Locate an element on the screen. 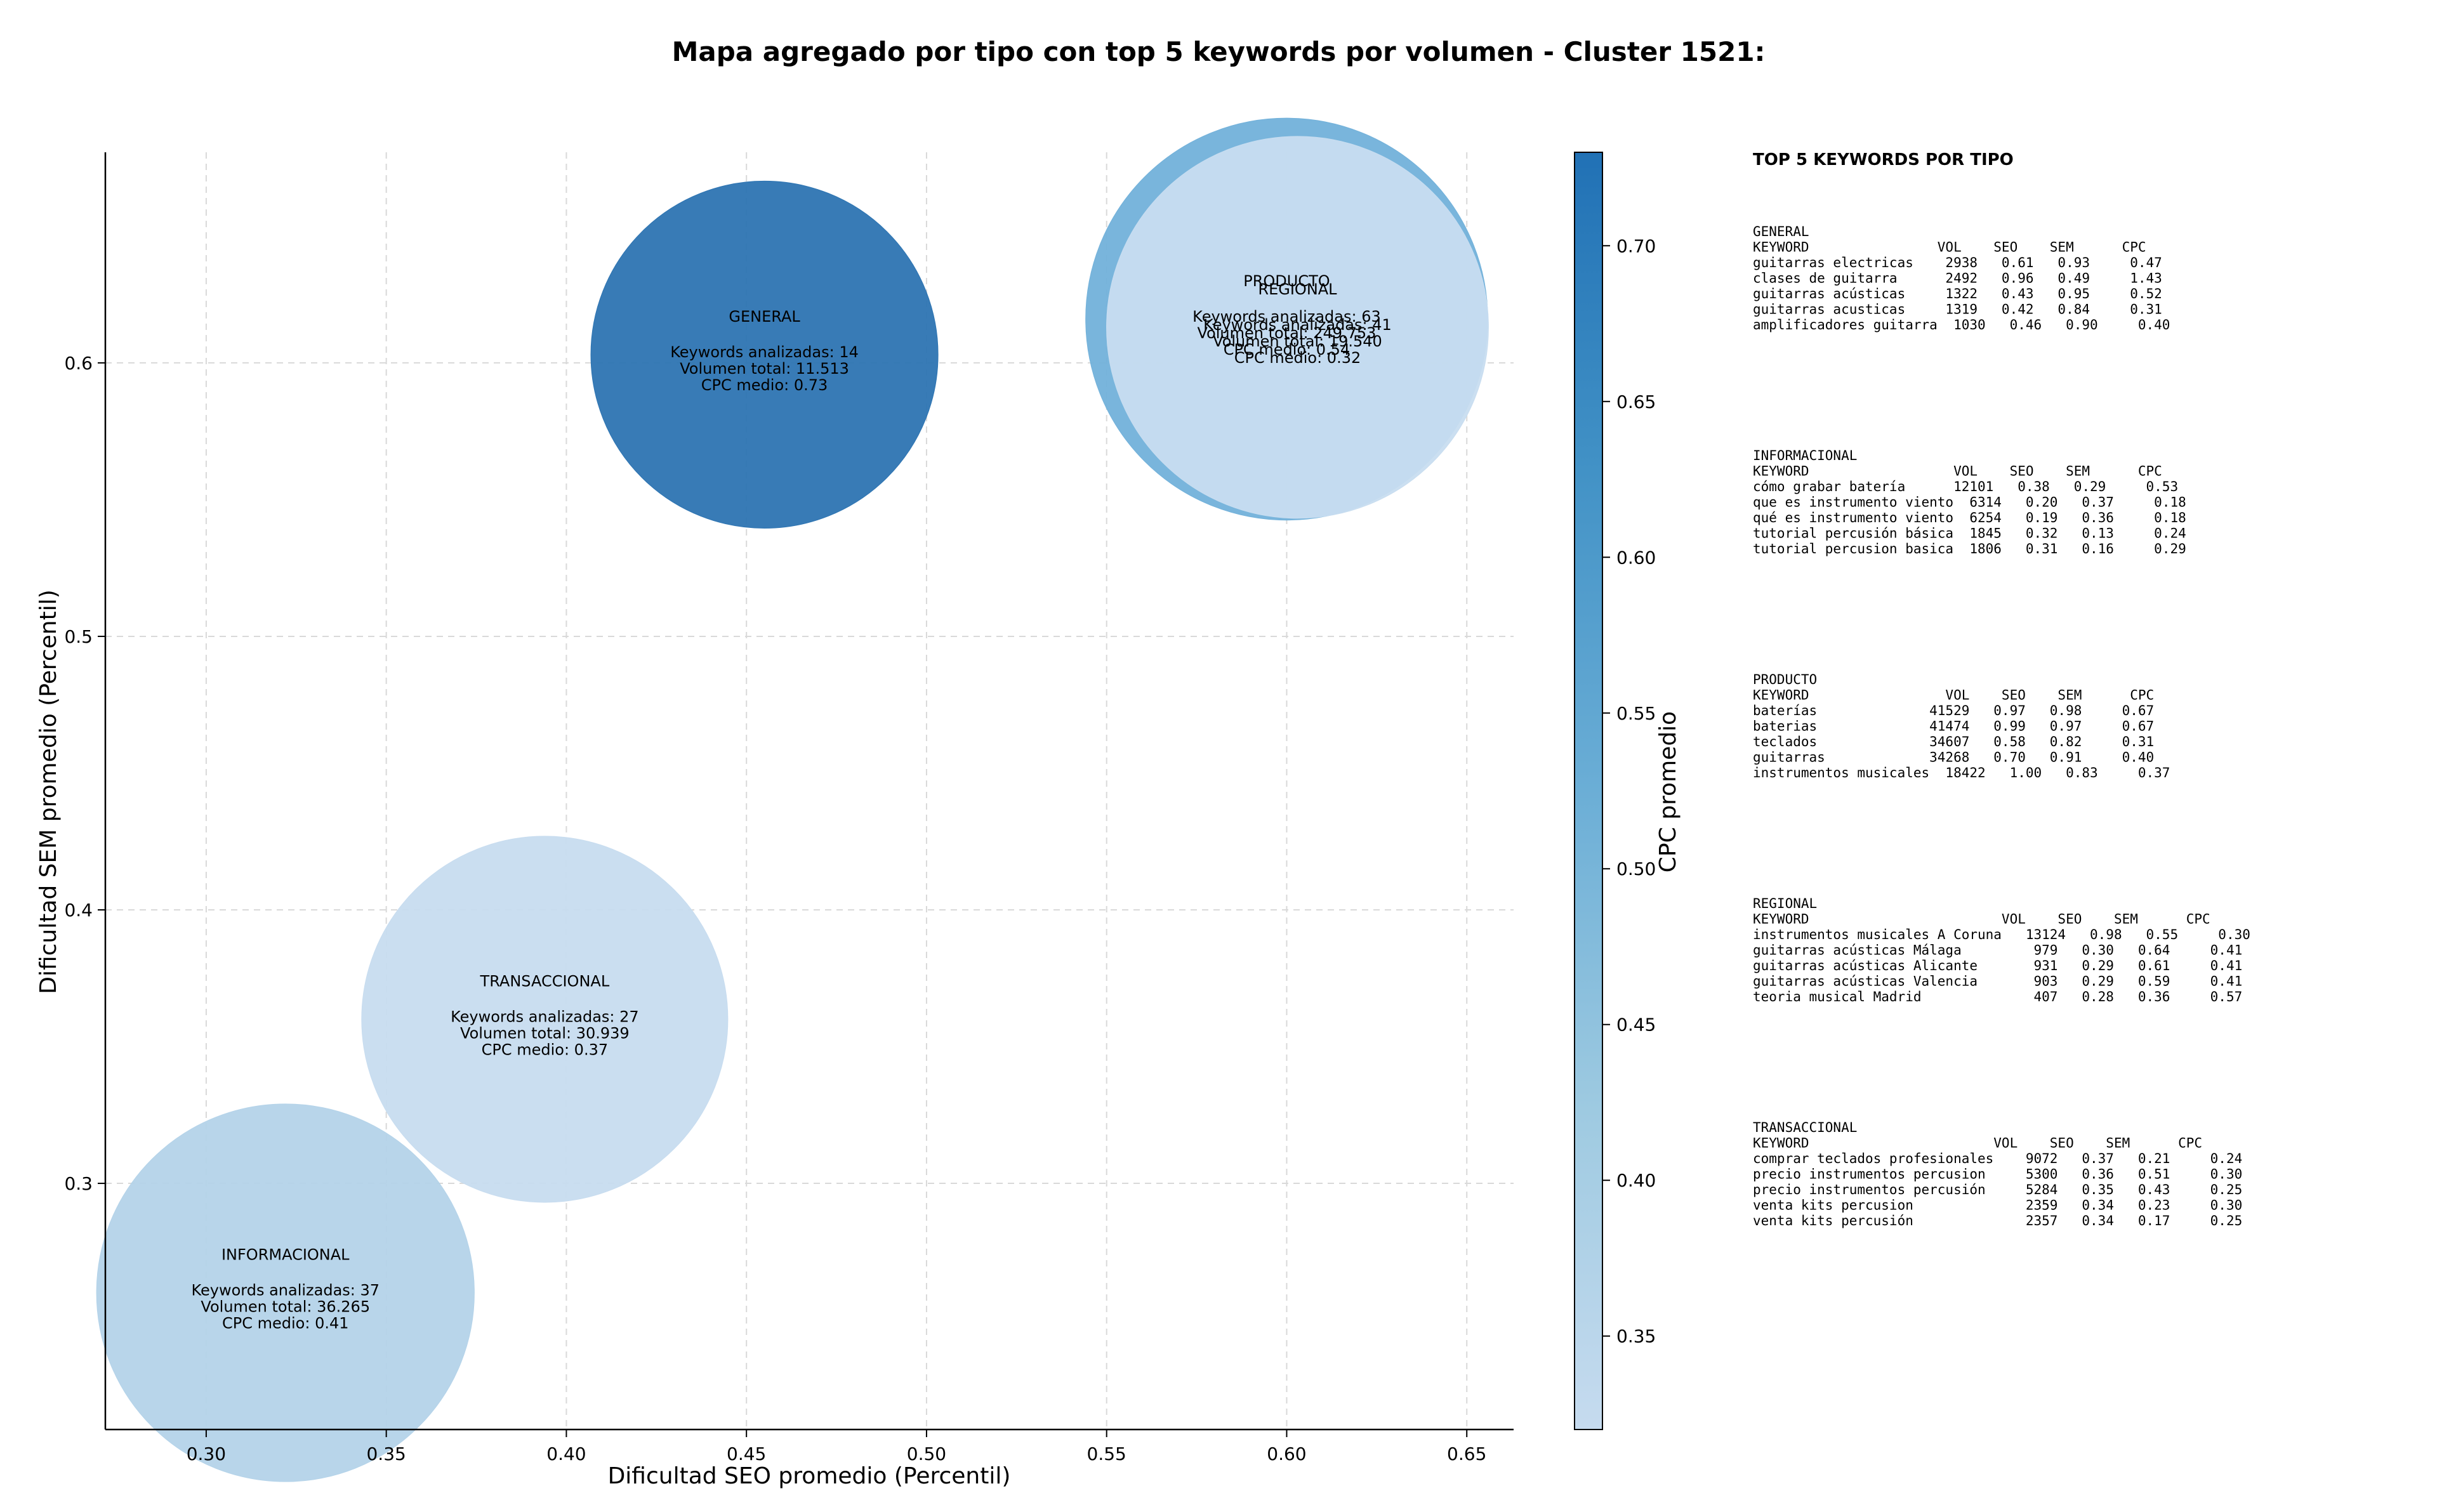 This screenshot has width=2437, height=1512. colorbar-label: CPC promedio is located at coordinates (1668, 792).